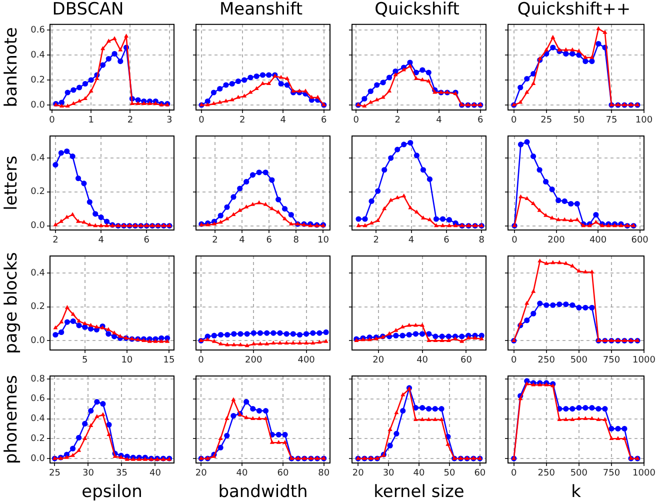 The height and width of the screenshot is (503, 658). I want to click on x-axis-title: bandwidth, so click(263, 492).